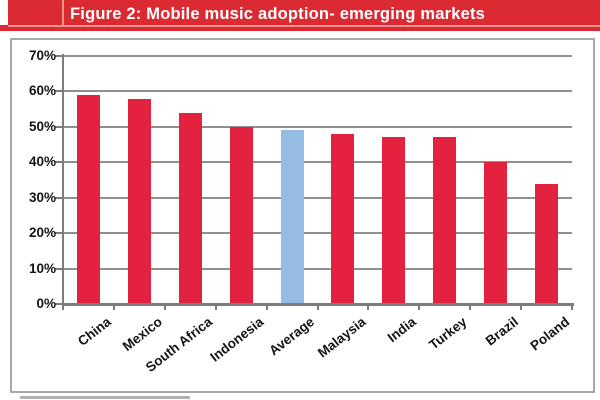 This screenshot has height=400, width=600. Describe the element at coordinates (445, 220) in the screenshot. I see `bar-turkey` at that location.